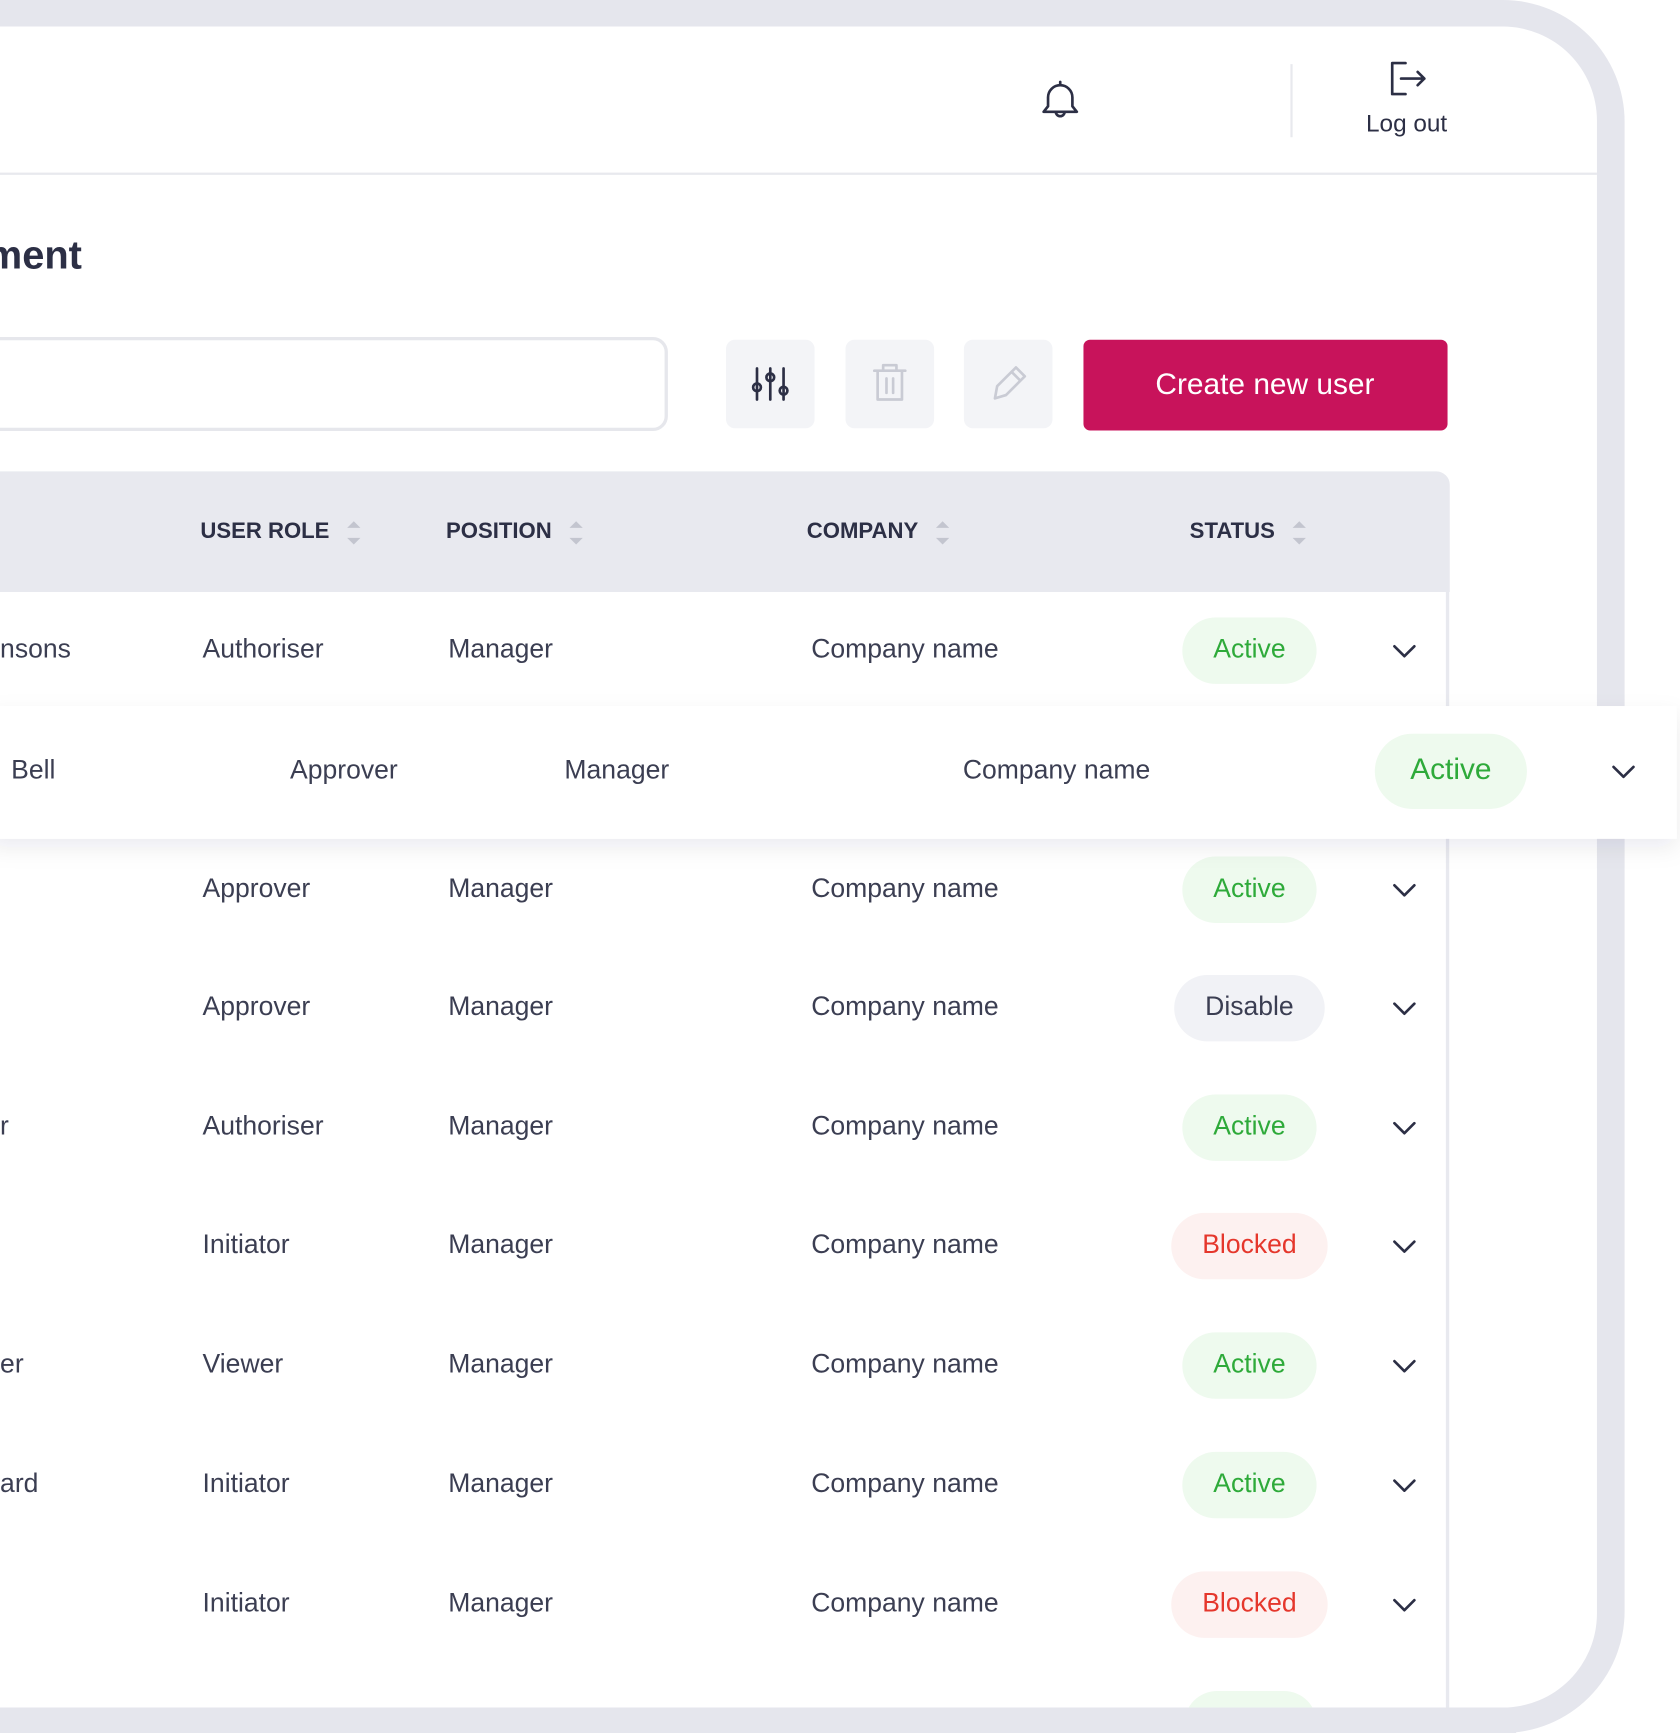 This screenshot has height=1733, width=1680. Describe the element at coordinates (753, 531) in the screenshot. I see `table-head: USER ROLE POSITION COMPANY STATUS` at that location.